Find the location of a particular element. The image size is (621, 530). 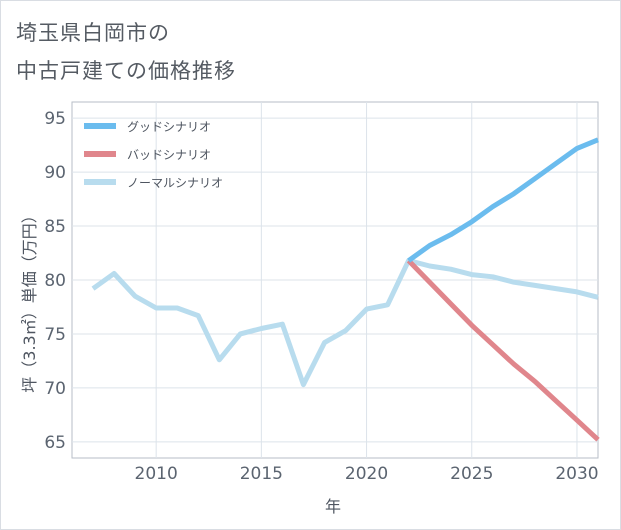

legend-label: グッドシナリオ is located at coordinates (169, 127).